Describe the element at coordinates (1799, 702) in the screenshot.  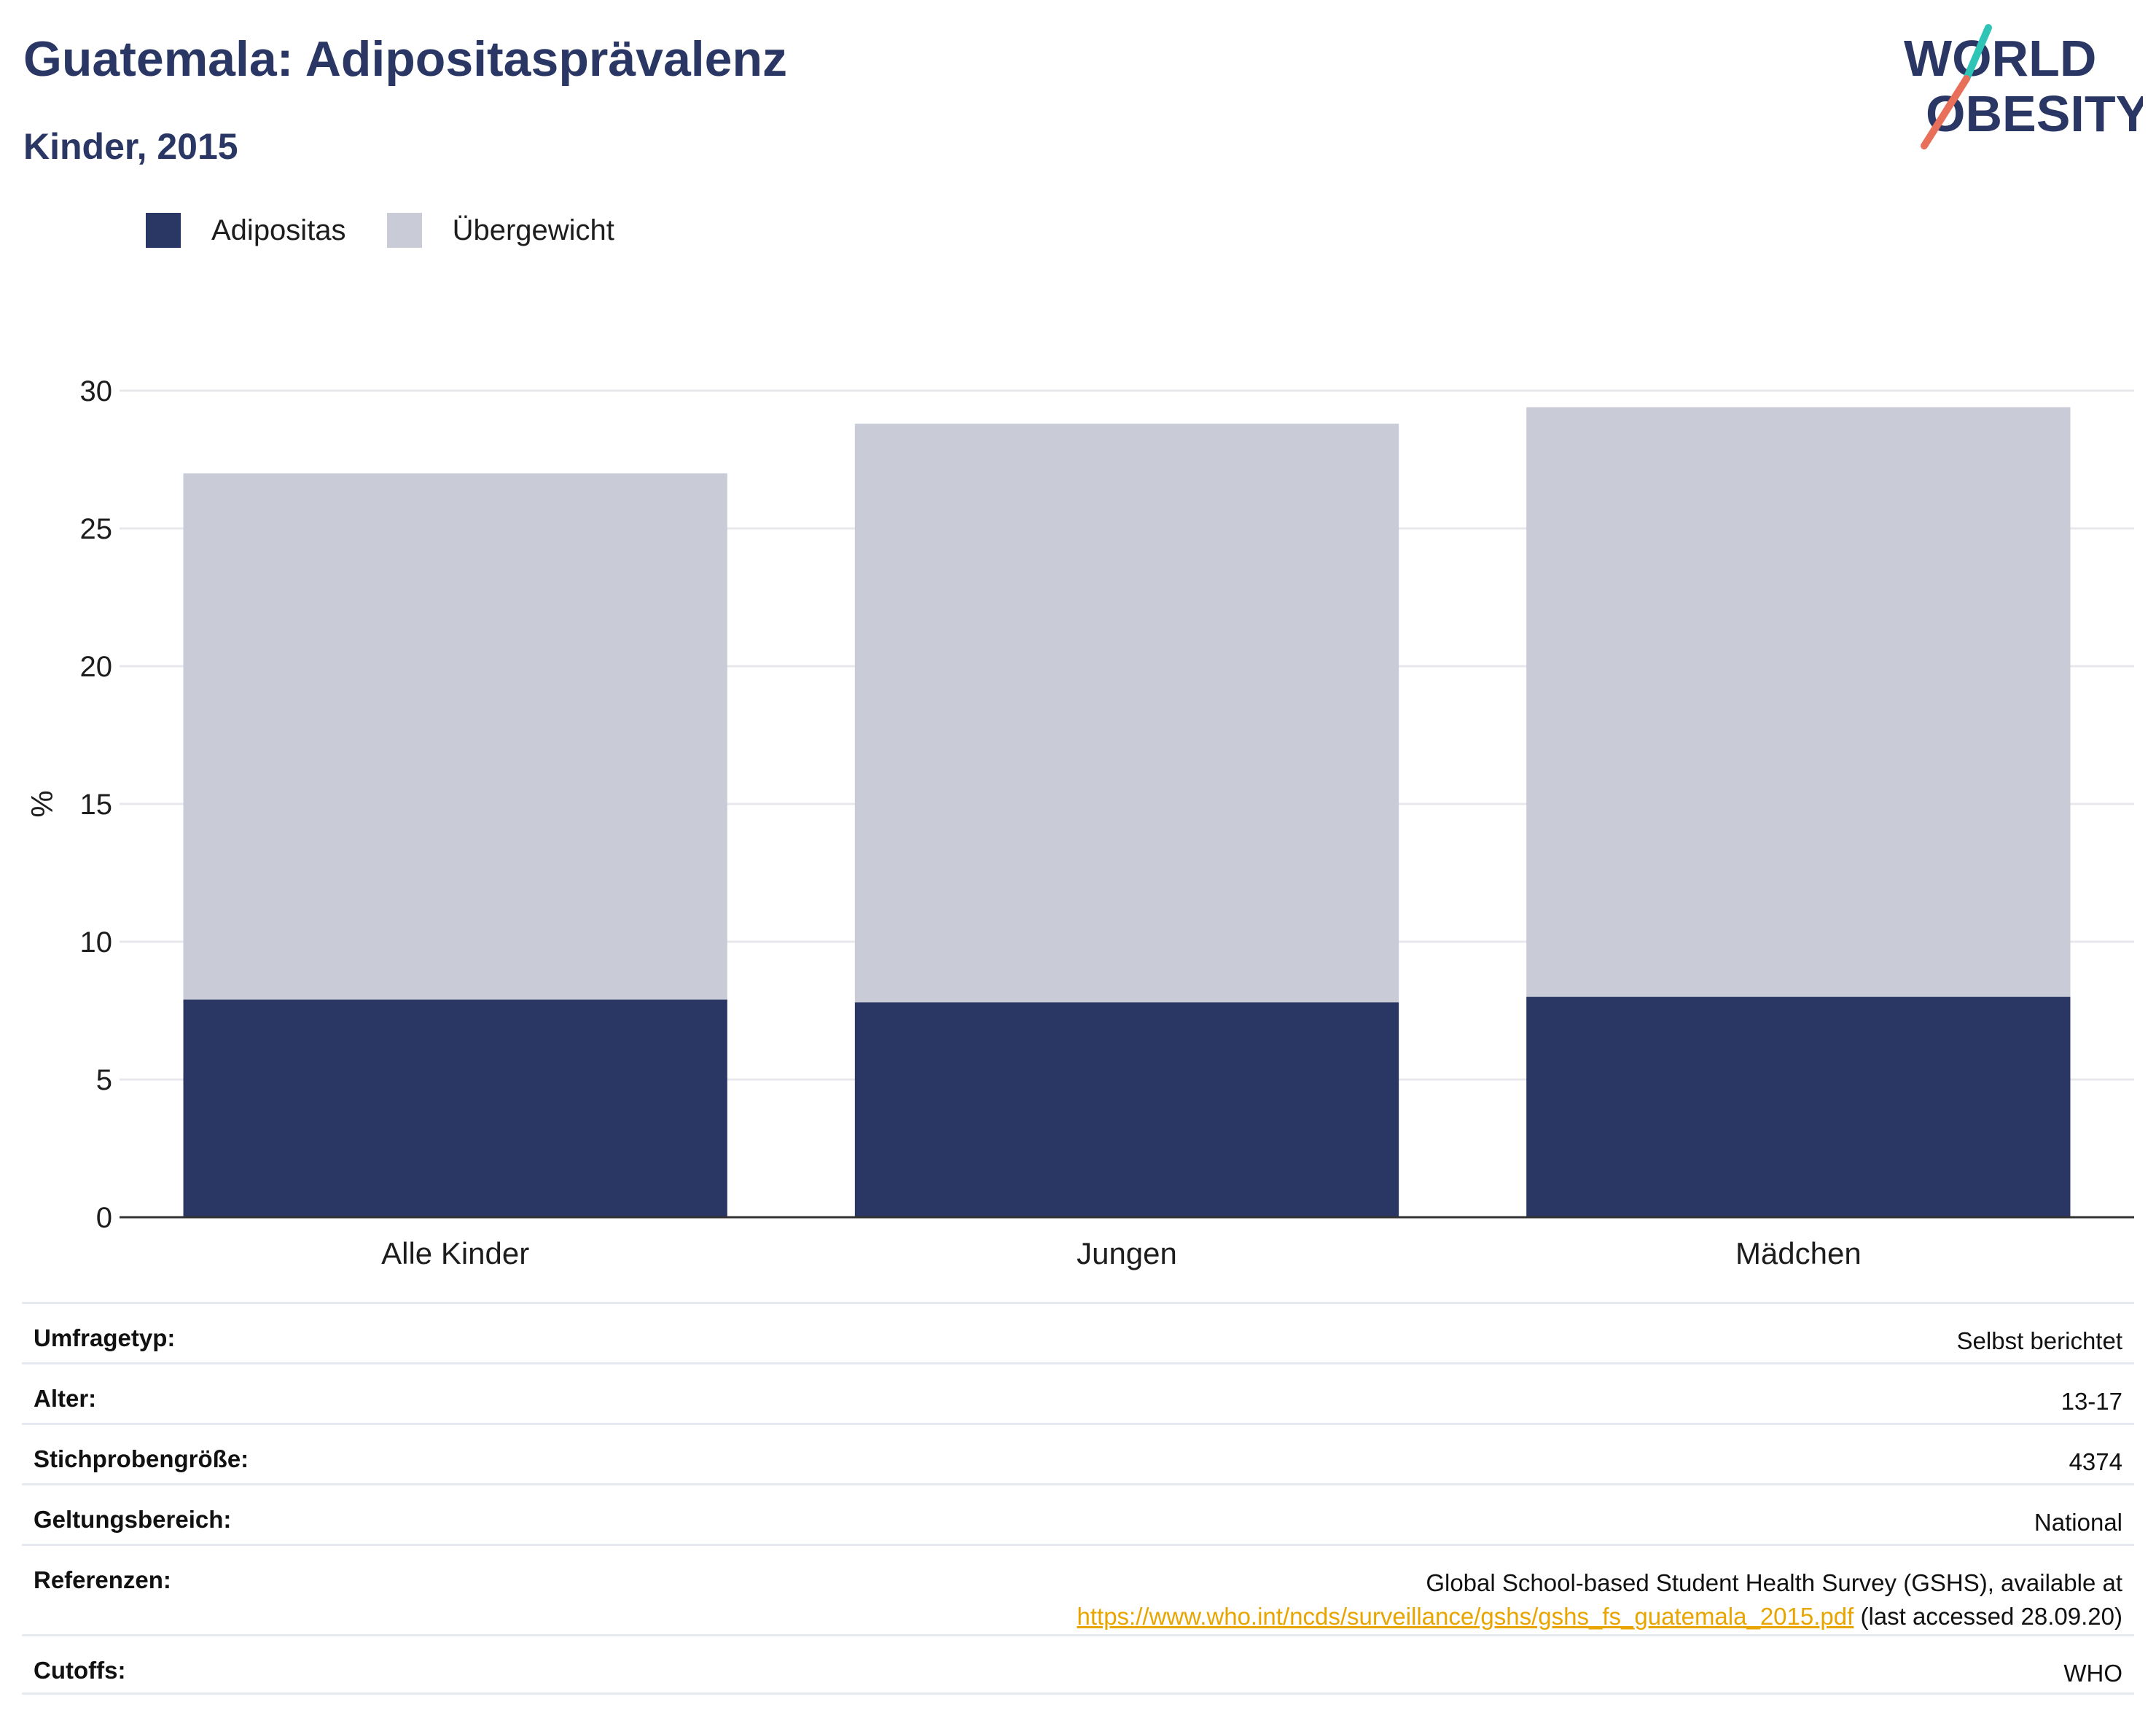
I see `bar-uebergewicht-maedchen` at that location.